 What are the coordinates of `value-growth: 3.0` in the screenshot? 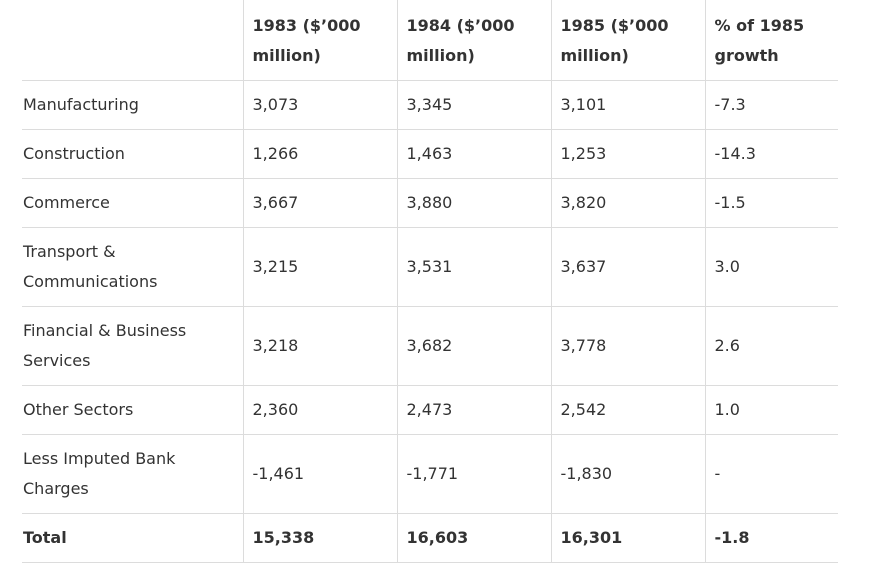 It's located at (771, 267).